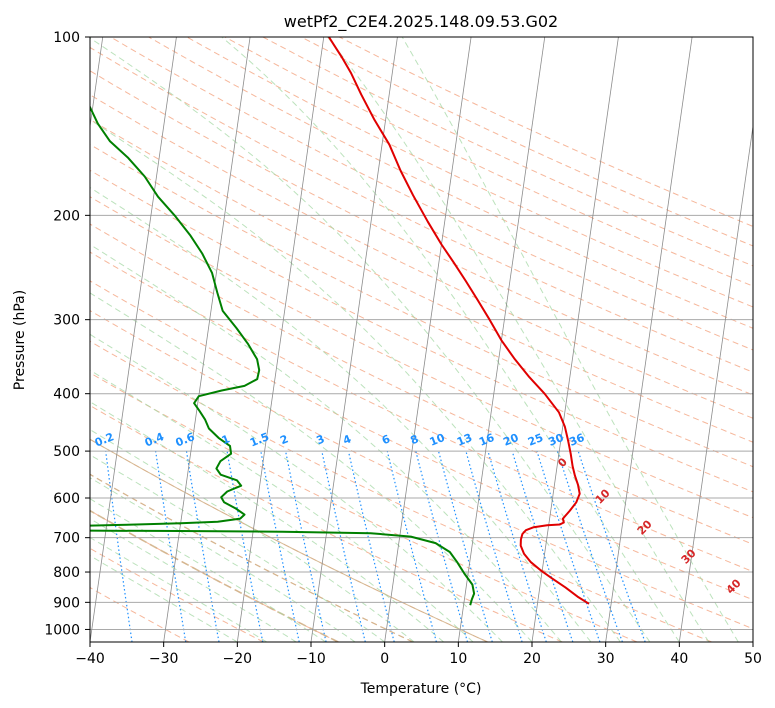 This screenshot has height=708, width=775. Describe the element at coordinates (576, 440) in the screenshot. I see `mixing-ratio-label: 36` at that location.